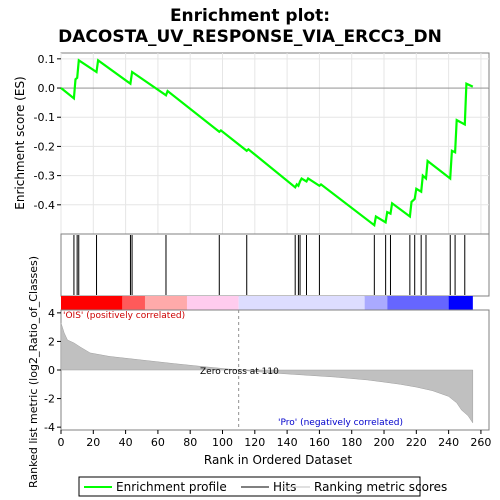  I want to click on x-tick-label: 240, so click(448, 442).